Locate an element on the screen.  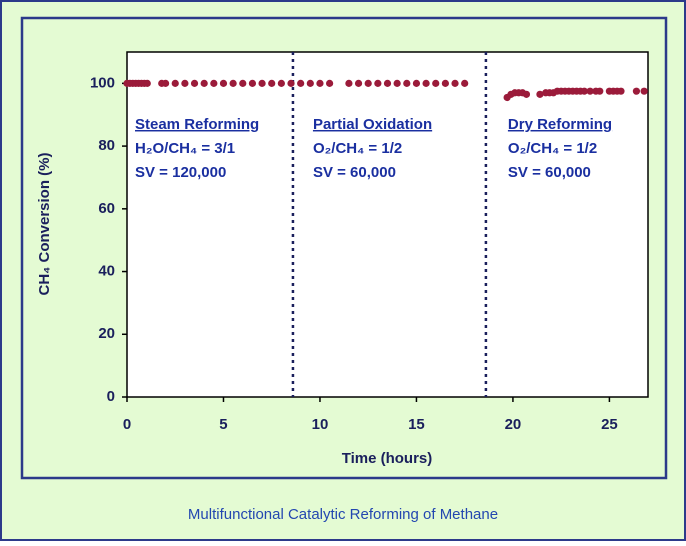
x-tick-label: 5 is located at coordinates (223, 424).